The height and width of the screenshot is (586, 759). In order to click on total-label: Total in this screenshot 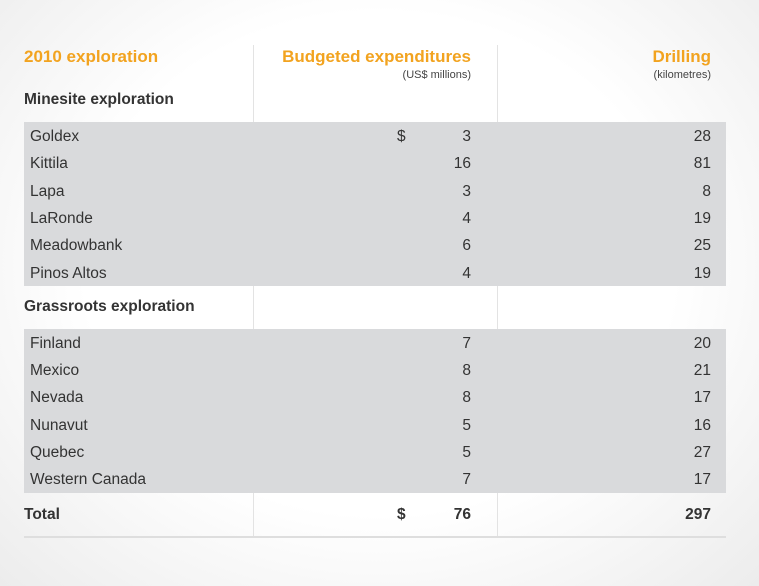, I will do `click(42, 514)`.